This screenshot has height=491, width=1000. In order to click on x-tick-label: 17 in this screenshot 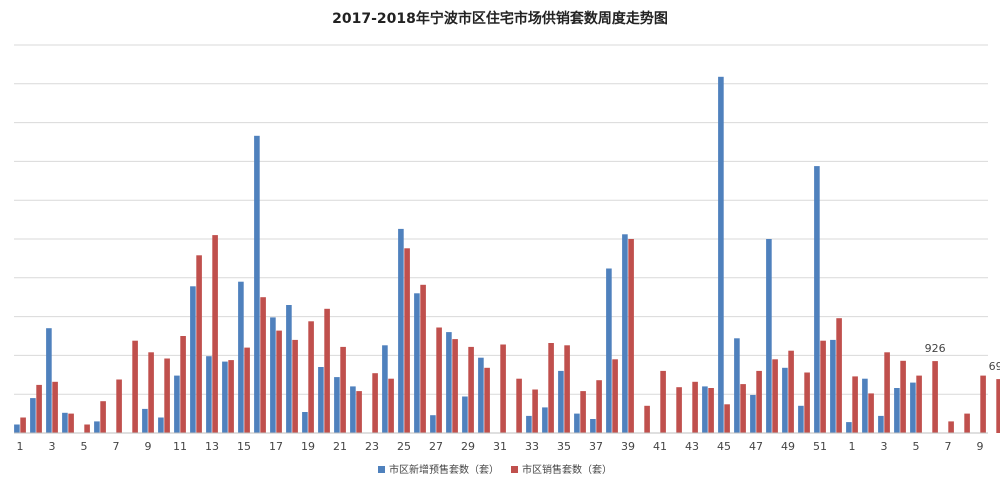, I will do `click(276, 446)`.